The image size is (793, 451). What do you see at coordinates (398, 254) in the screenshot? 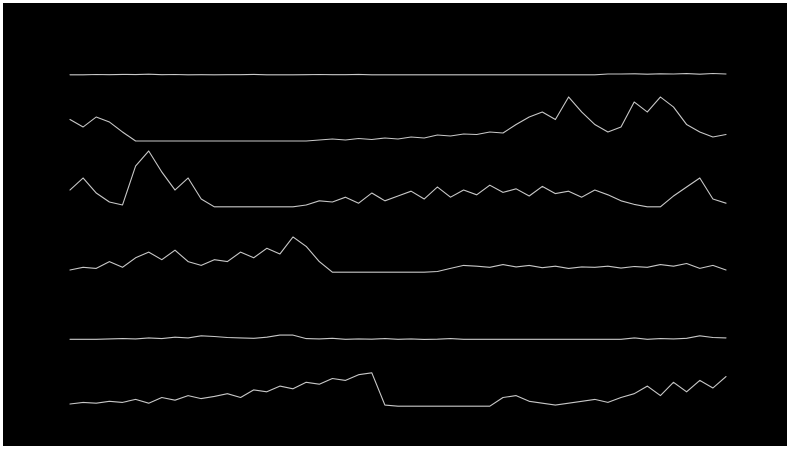
I see `trace-4-line` at bounding box center [398, 254].